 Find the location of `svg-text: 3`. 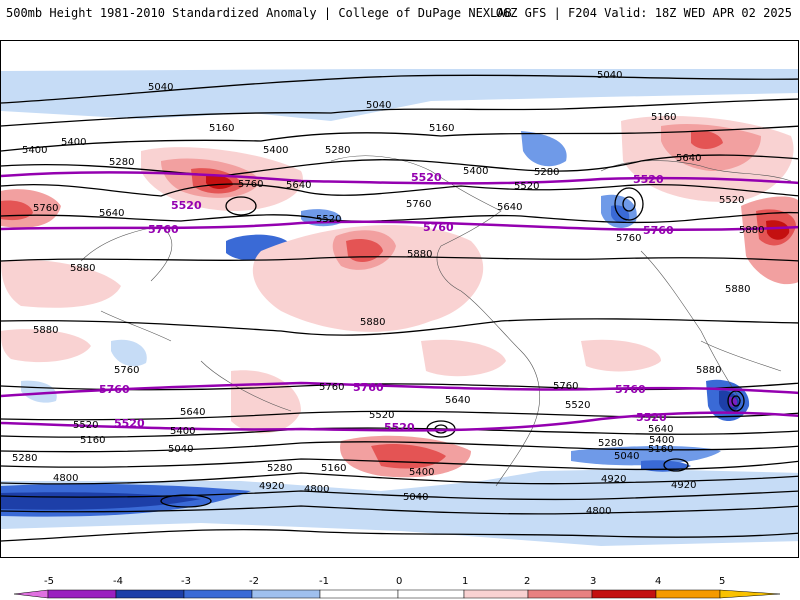

svg-text: 3 is located at coordinates (593, 581).